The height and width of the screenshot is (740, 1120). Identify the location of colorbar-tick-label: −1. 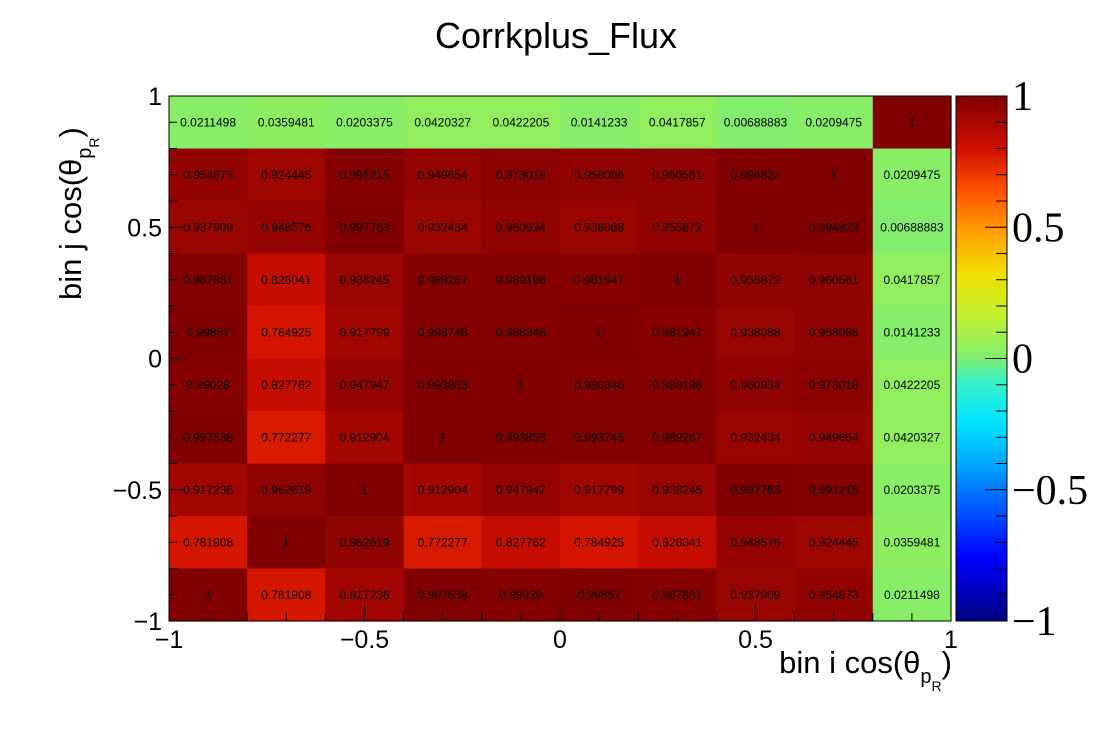
(1034, 622).